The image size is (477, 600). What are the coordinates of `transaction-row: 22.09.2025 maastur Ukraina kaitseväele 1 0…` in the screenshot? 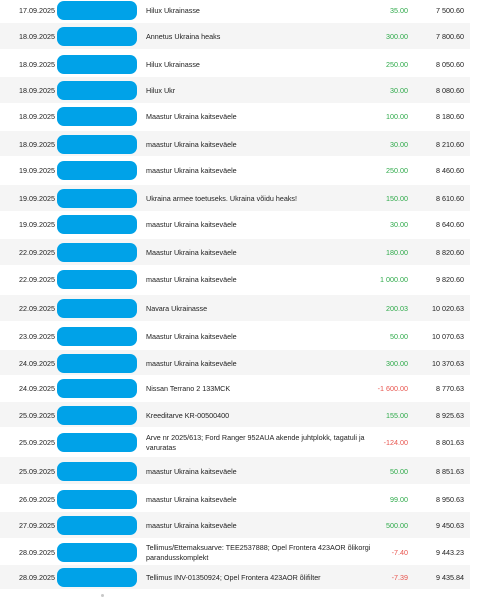 It's located at (235, 279).